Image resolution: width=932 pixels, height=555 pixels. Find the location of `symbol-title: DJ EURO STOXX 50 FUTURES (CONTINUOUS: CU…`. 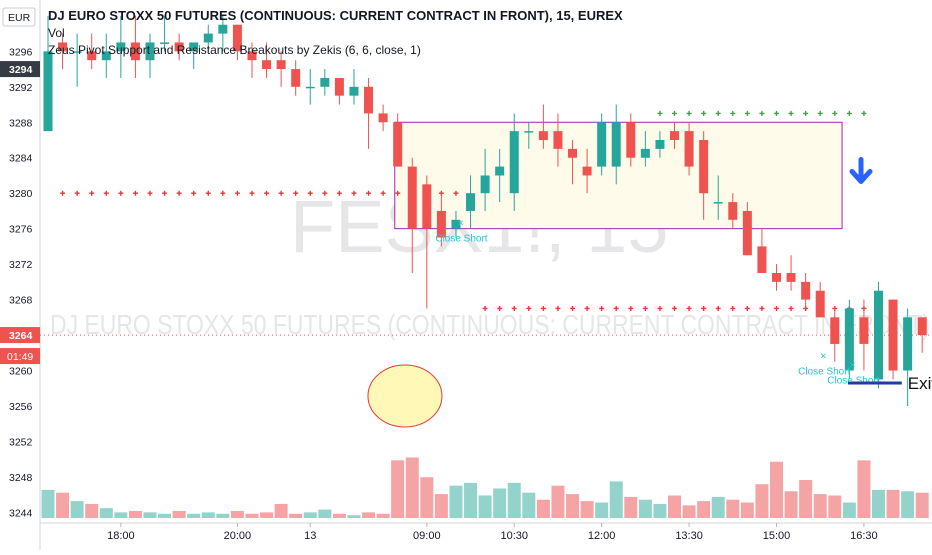

symbol-title: DJ EURO STOXX 50 FUTURES (CONTINUOUS: CU… is located at coordinates (335, 15).